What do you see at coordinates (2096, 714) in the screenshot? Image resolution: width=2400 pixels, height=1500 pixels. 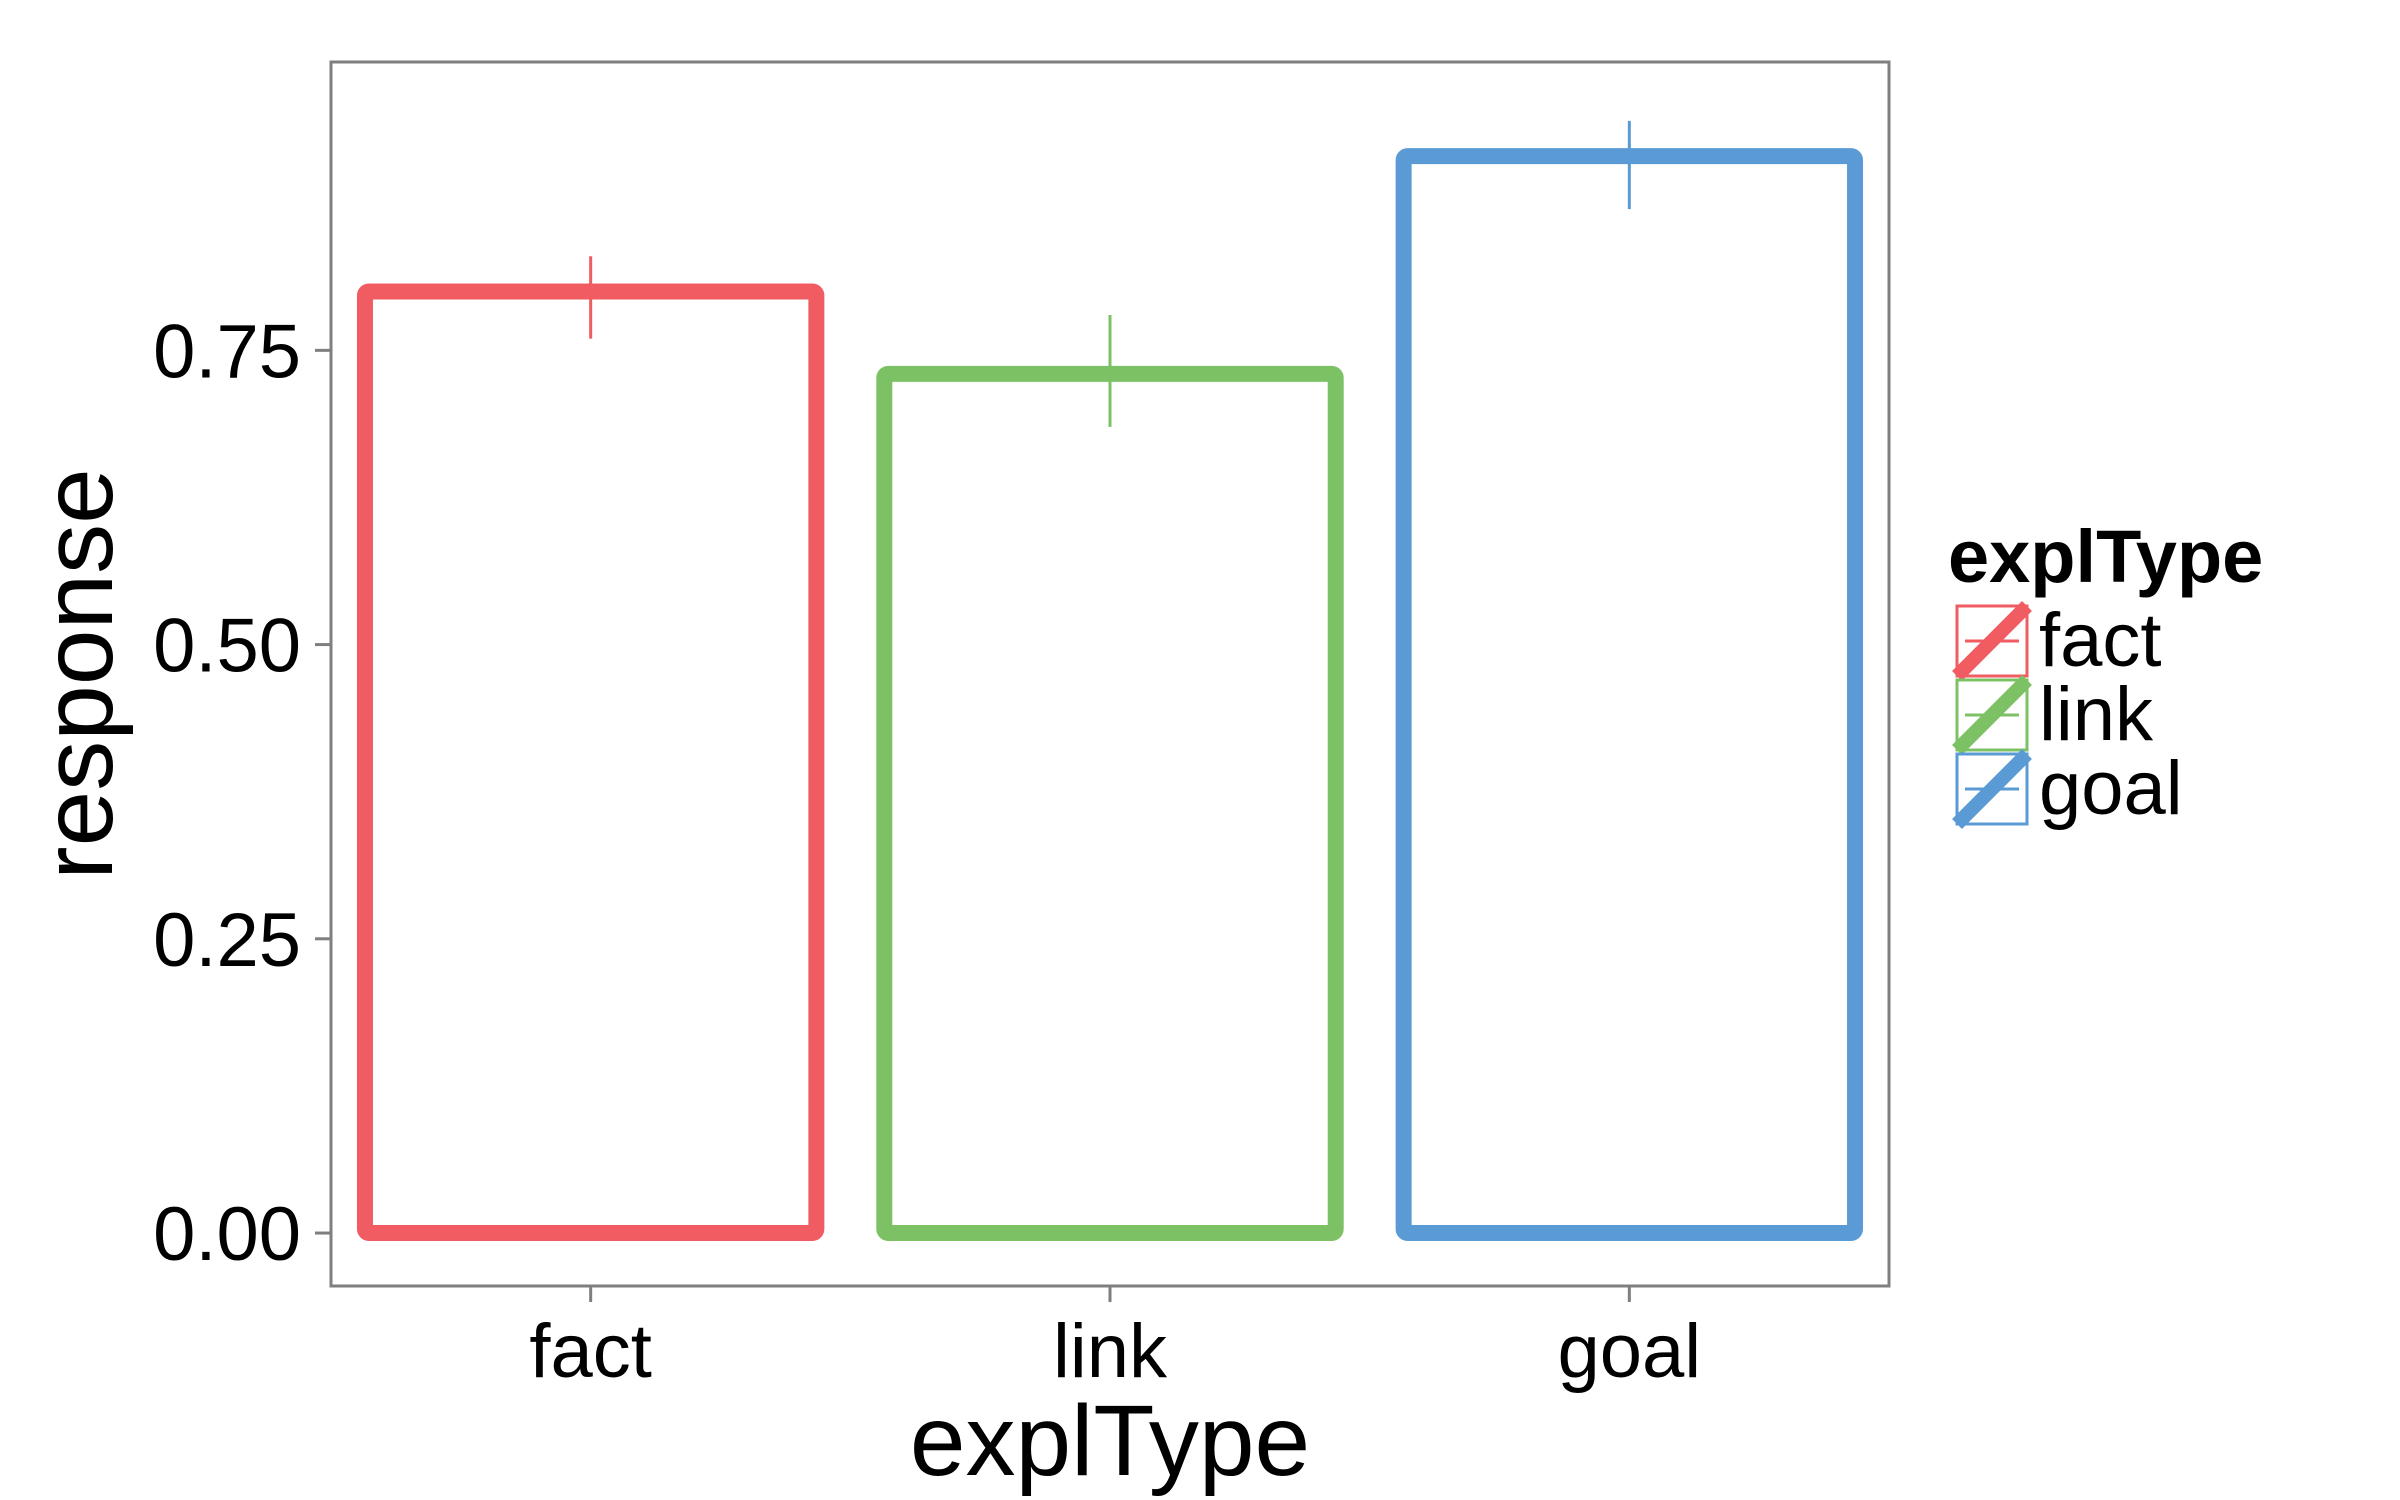 I see `legend-label-link: link` at bounding box center [2096, 714].